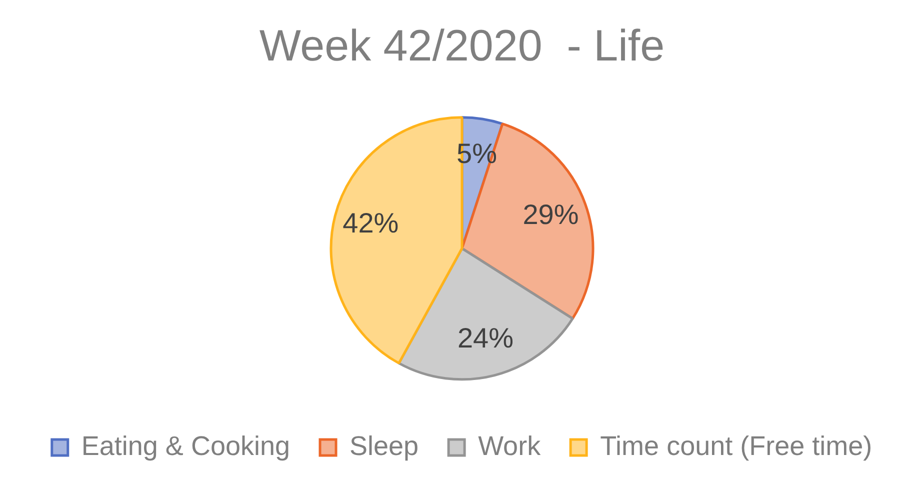 The height and width of the screenshot is (480, 918). Describe the element at coordinates (550, 214) in the screenshot. I see `data-label: 29%` at that location.